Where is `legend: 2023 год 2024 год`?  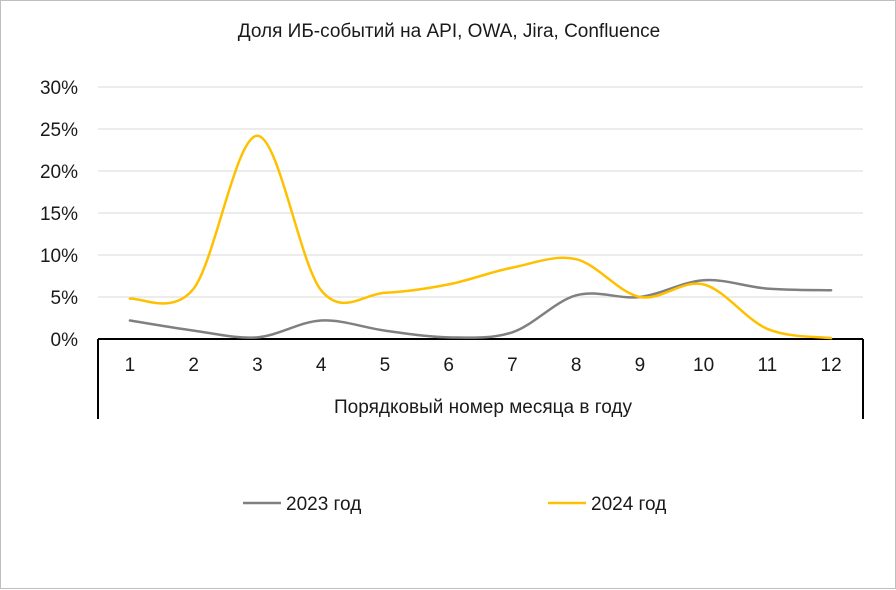 legend: 2023 год 2024 год is located at coordinates (454, 504).